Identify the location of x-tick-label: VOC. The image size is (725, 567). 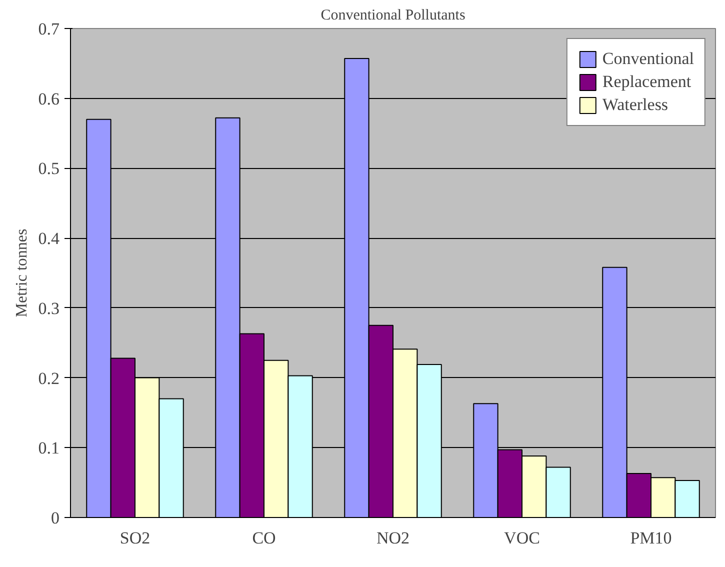
(522, 538).